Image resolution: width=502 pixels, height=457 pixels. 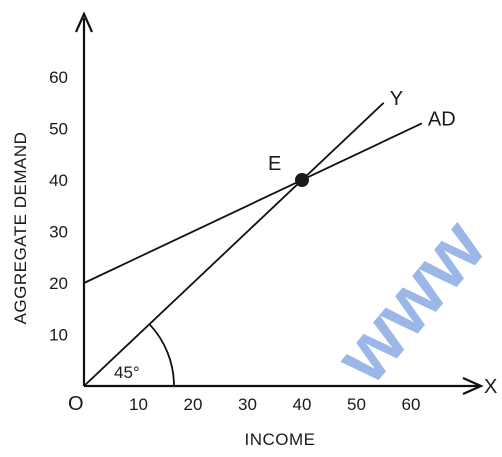 I want to click on x-axis-title: INCOME, so click(x=280, y=439).